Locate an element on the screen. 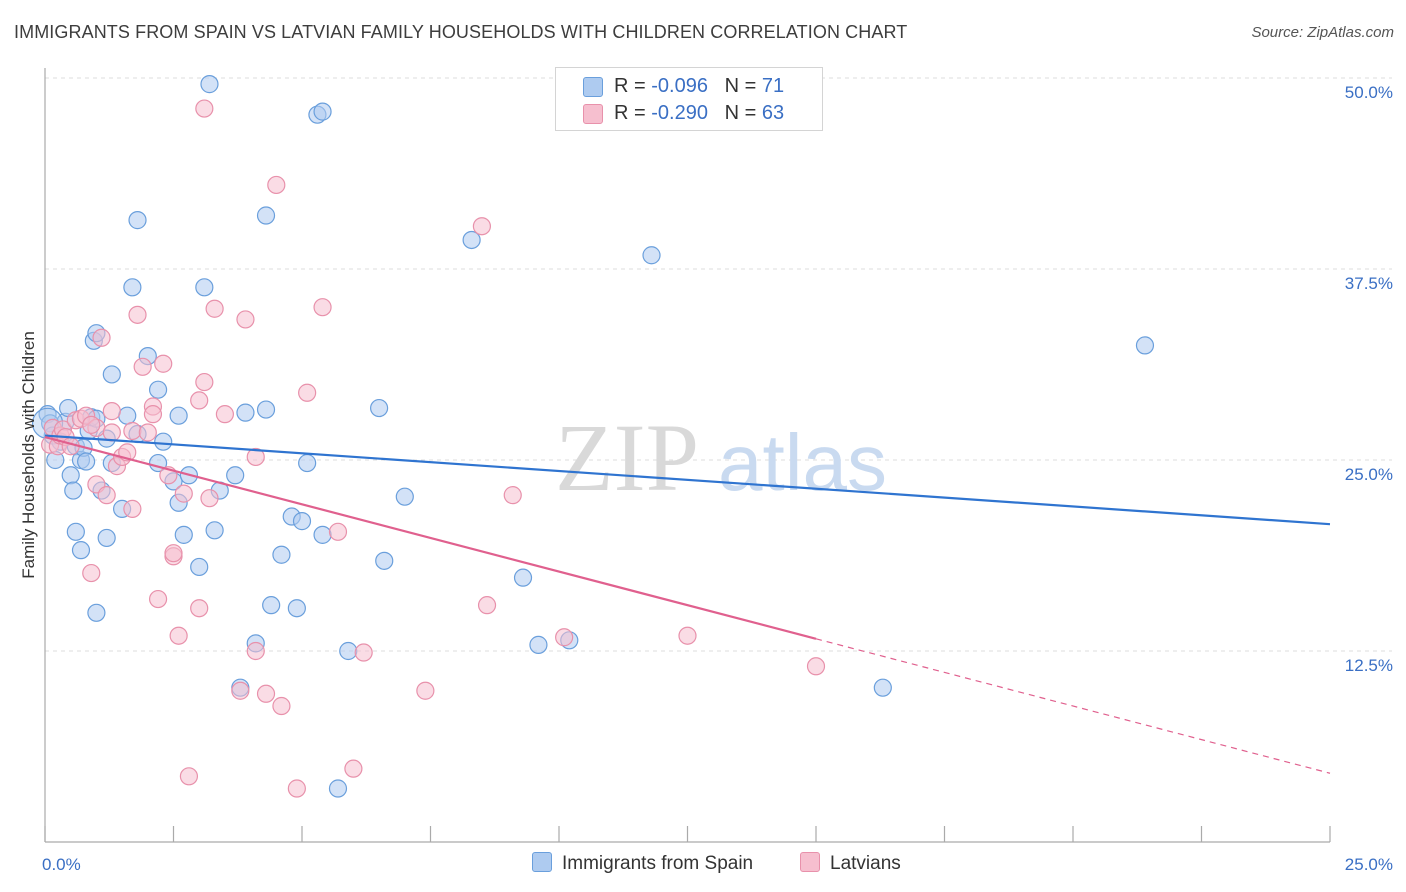 This screenshot has width=1406, height=892. source-label: Source: ZipAtlas.com is located at coordinates (1322, 32).